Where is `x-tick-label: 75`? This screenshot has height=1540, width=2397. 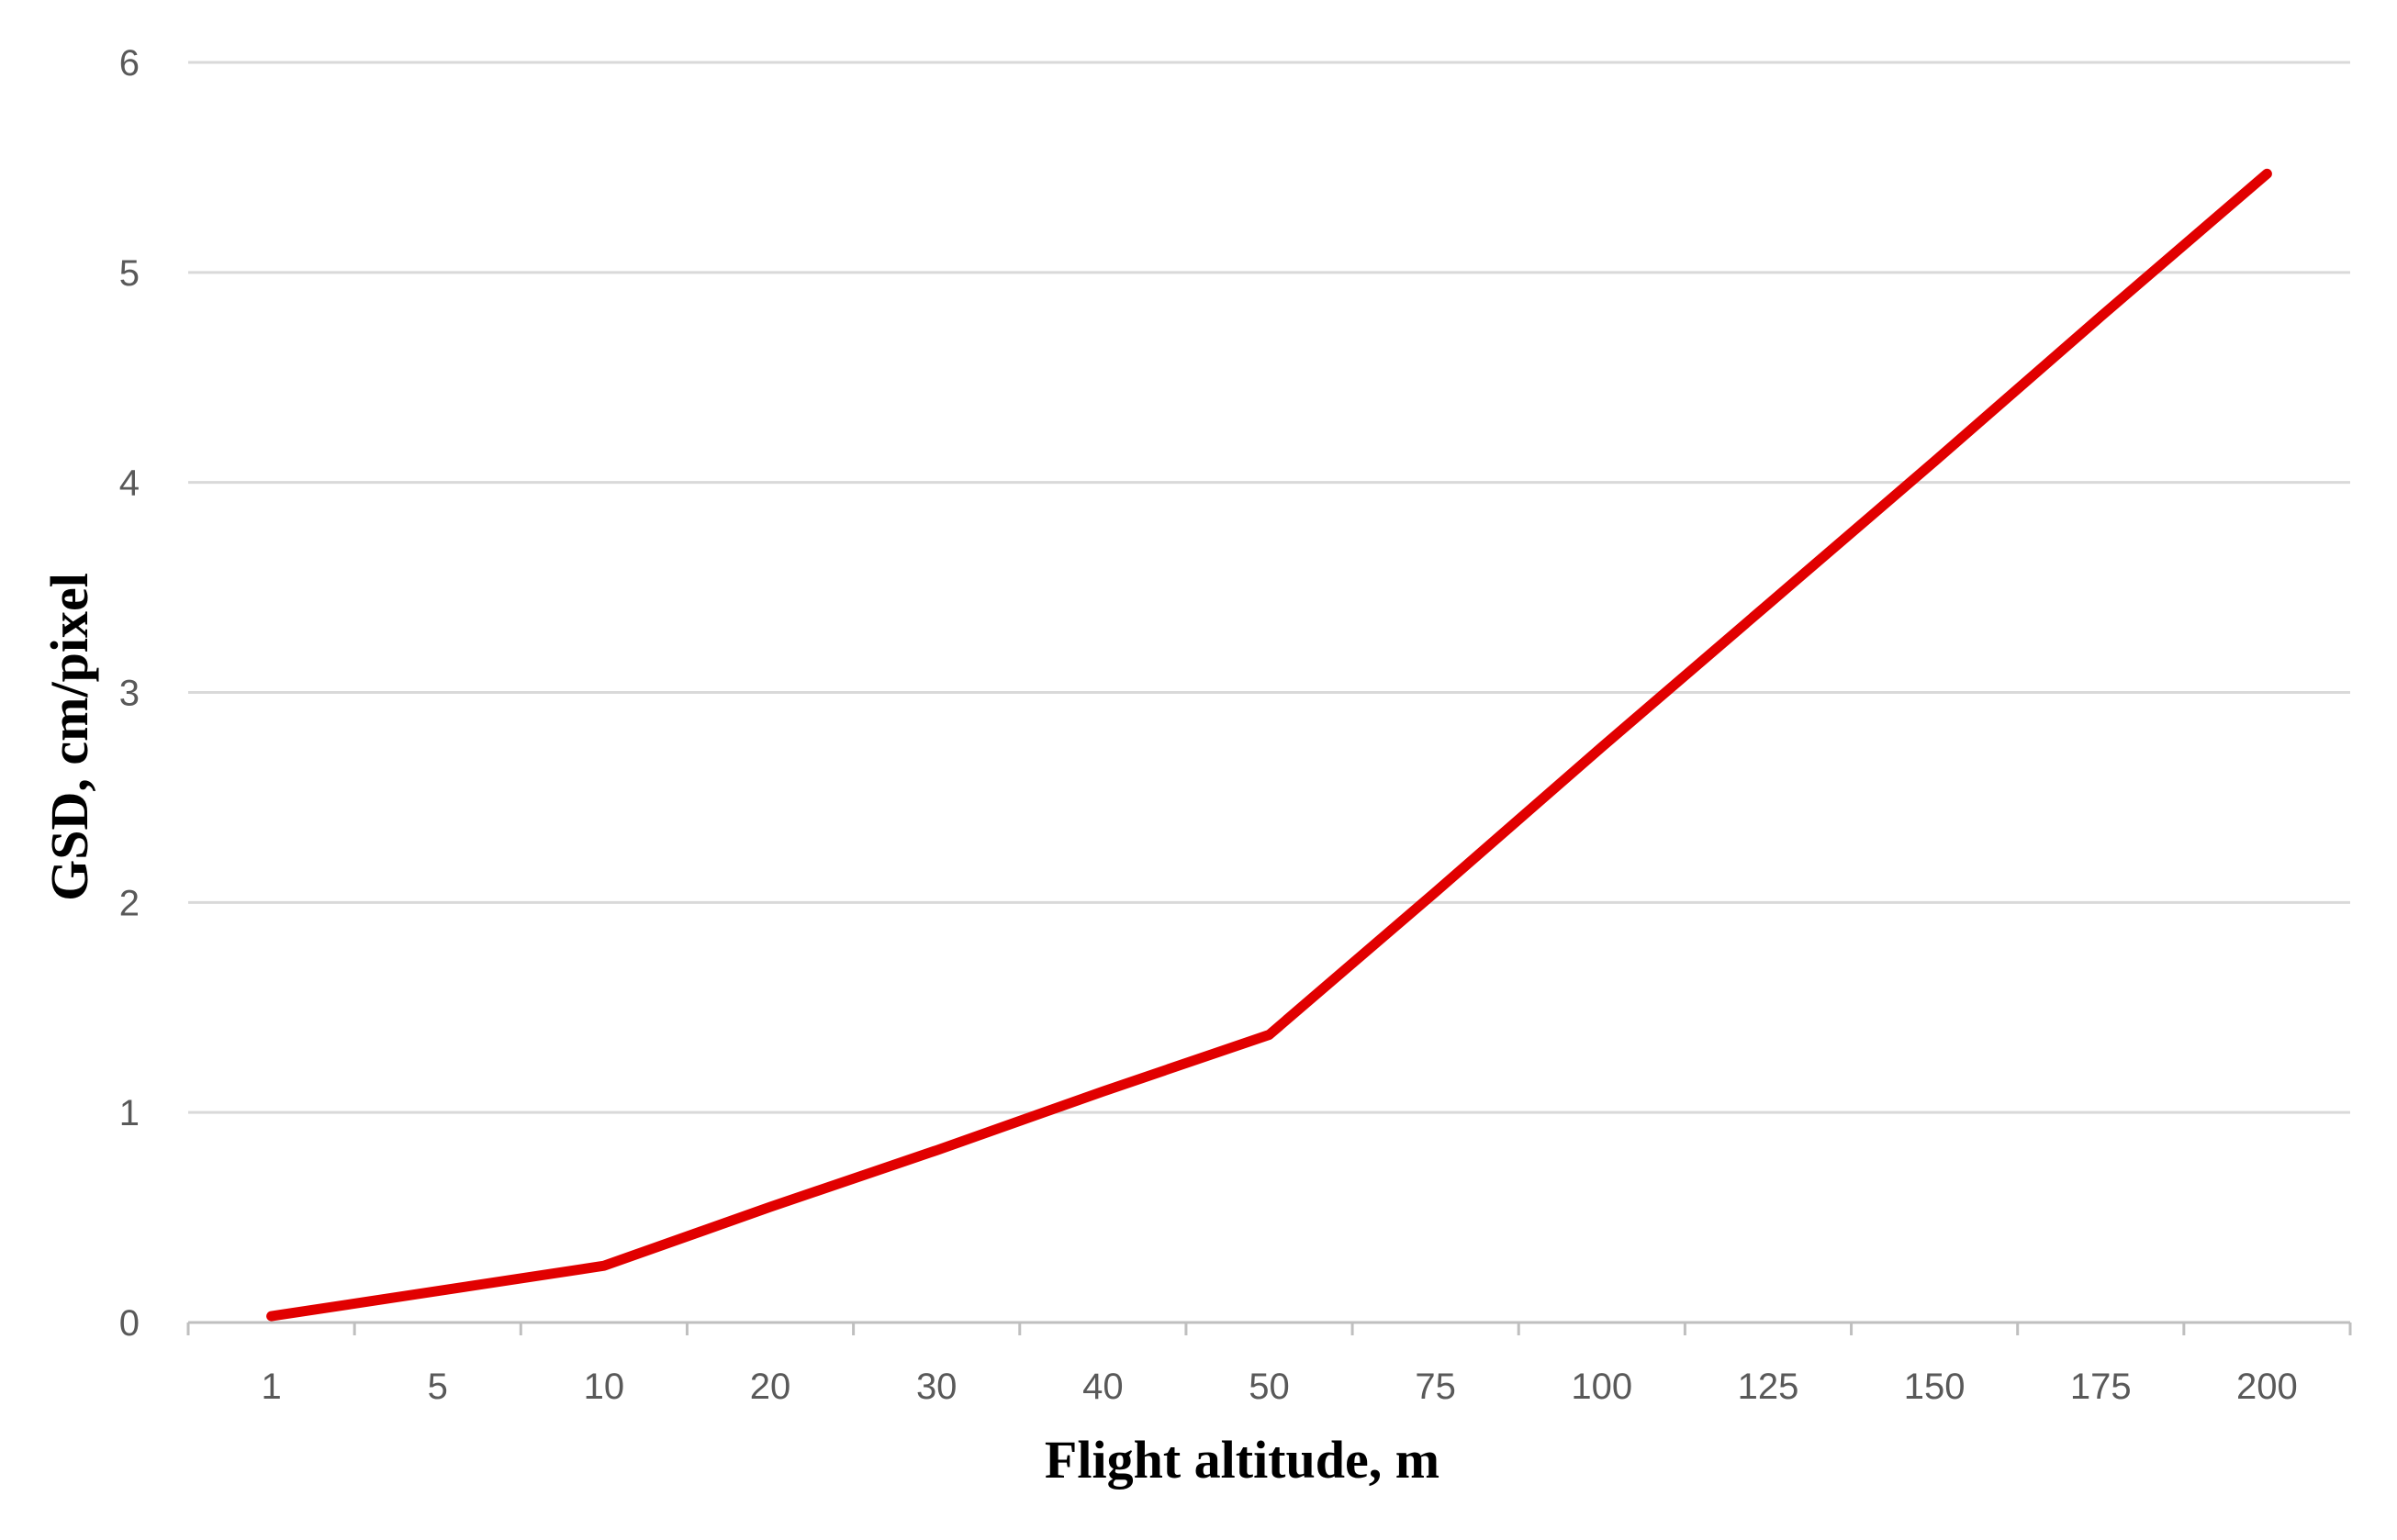
x-tick-label: 75 is located at coordinates (1435, 1387).